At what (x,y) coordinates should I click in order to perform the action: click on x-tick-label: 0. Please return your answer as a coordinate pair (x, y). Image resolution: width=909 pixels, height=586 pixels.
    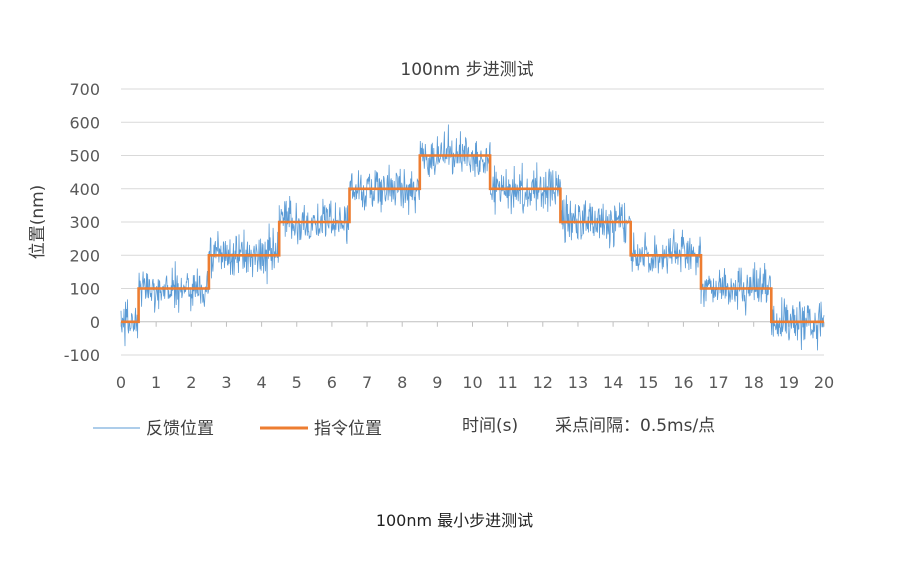
    Looking at the image, I should click on (121, 382).